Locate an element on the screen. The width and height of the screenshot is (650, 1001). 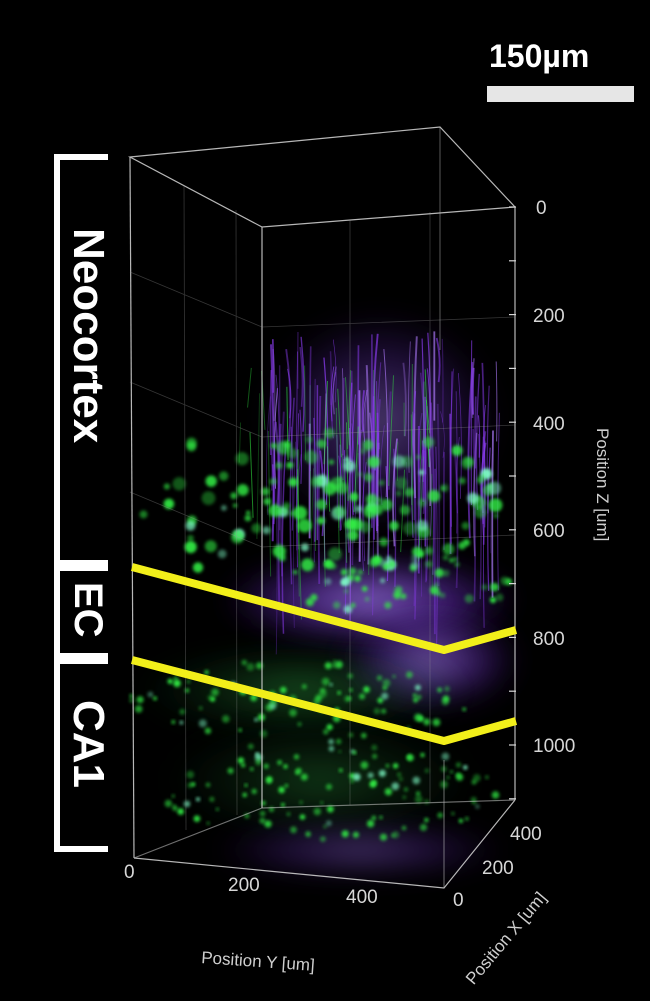
y-tick-label: 0 is located at coordinates (129, 873).